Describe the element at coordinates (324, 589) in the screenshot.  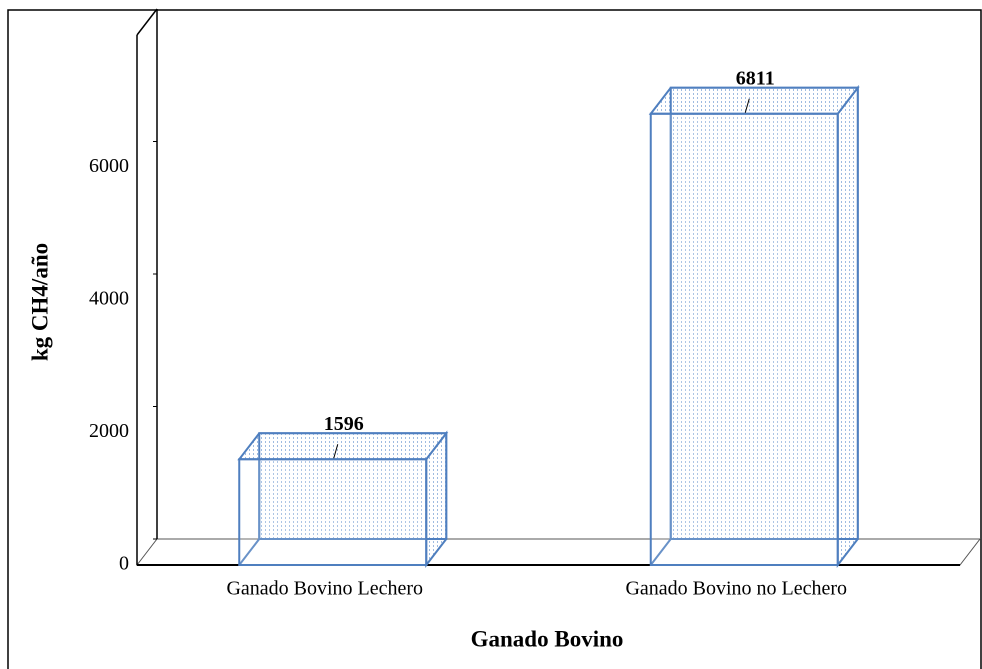
I see `x-tick-label: Ganado Bovino Lechero` at that location.